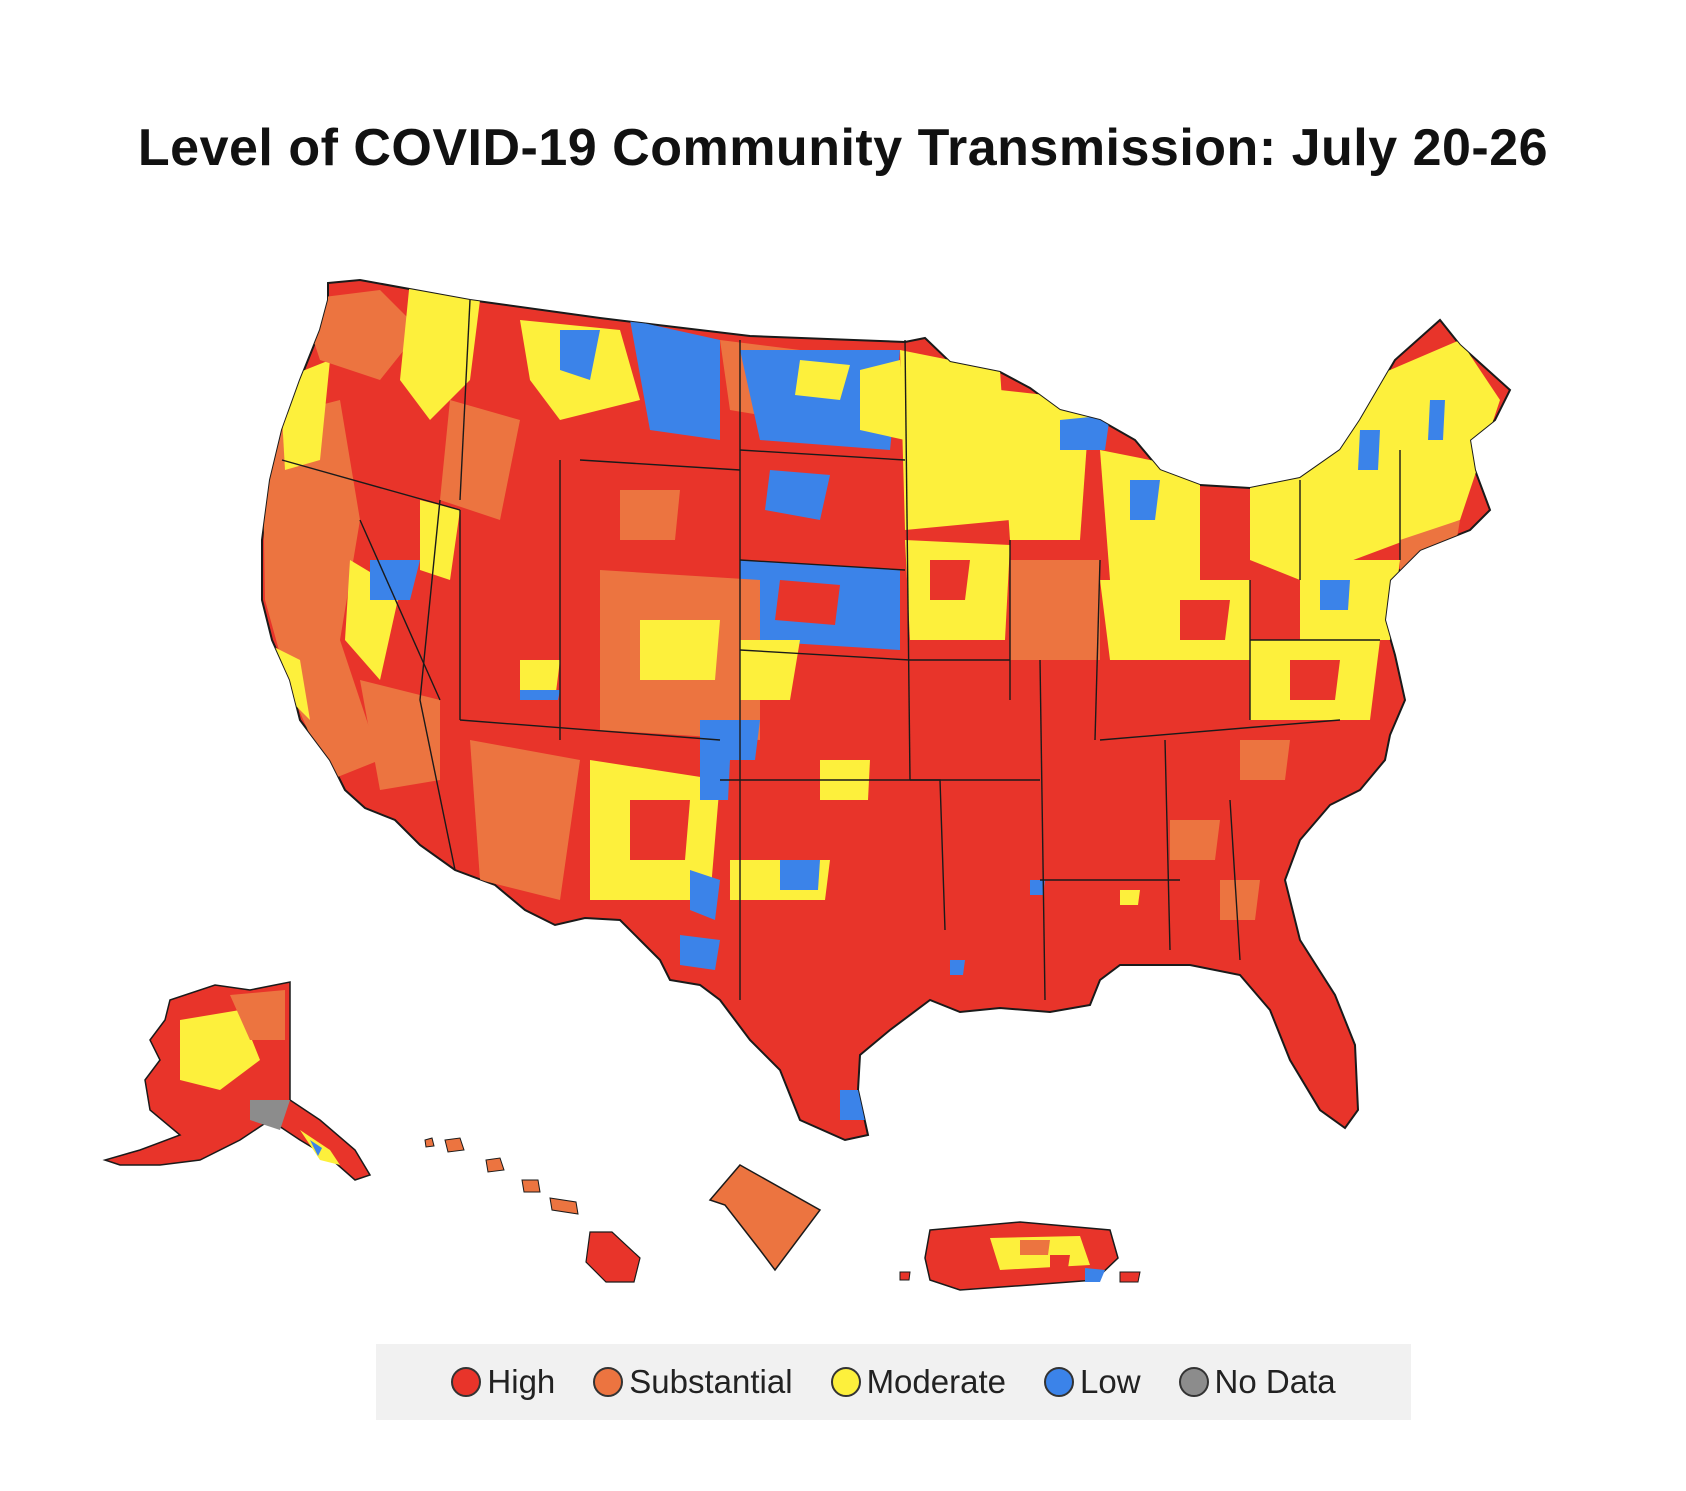 The height and width of the screenshot is (1491, 1686). I want to click on legend-item-moderate: Moderate, so click(918, 1382).